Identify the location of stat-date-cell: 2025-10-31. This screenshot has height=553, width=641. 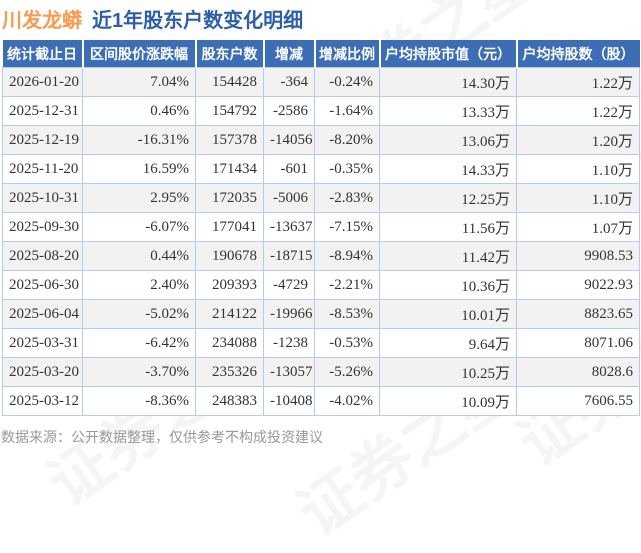
(42, 198).